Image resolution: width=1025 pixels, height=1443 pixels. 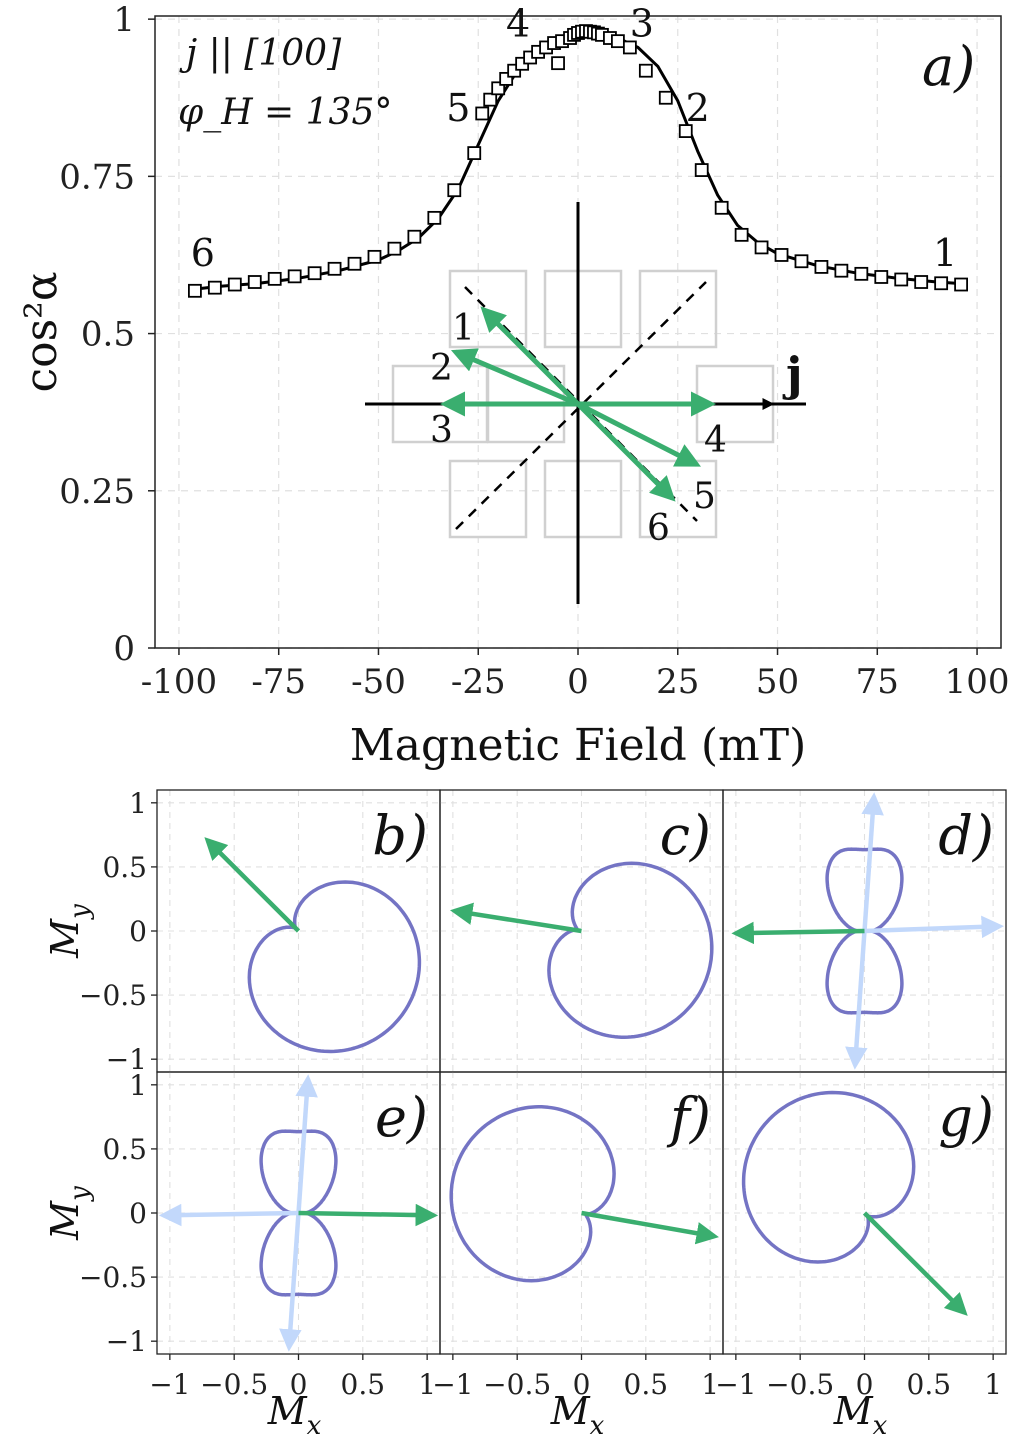 I want to click on panel-c: c), so click(x=581, y=931).